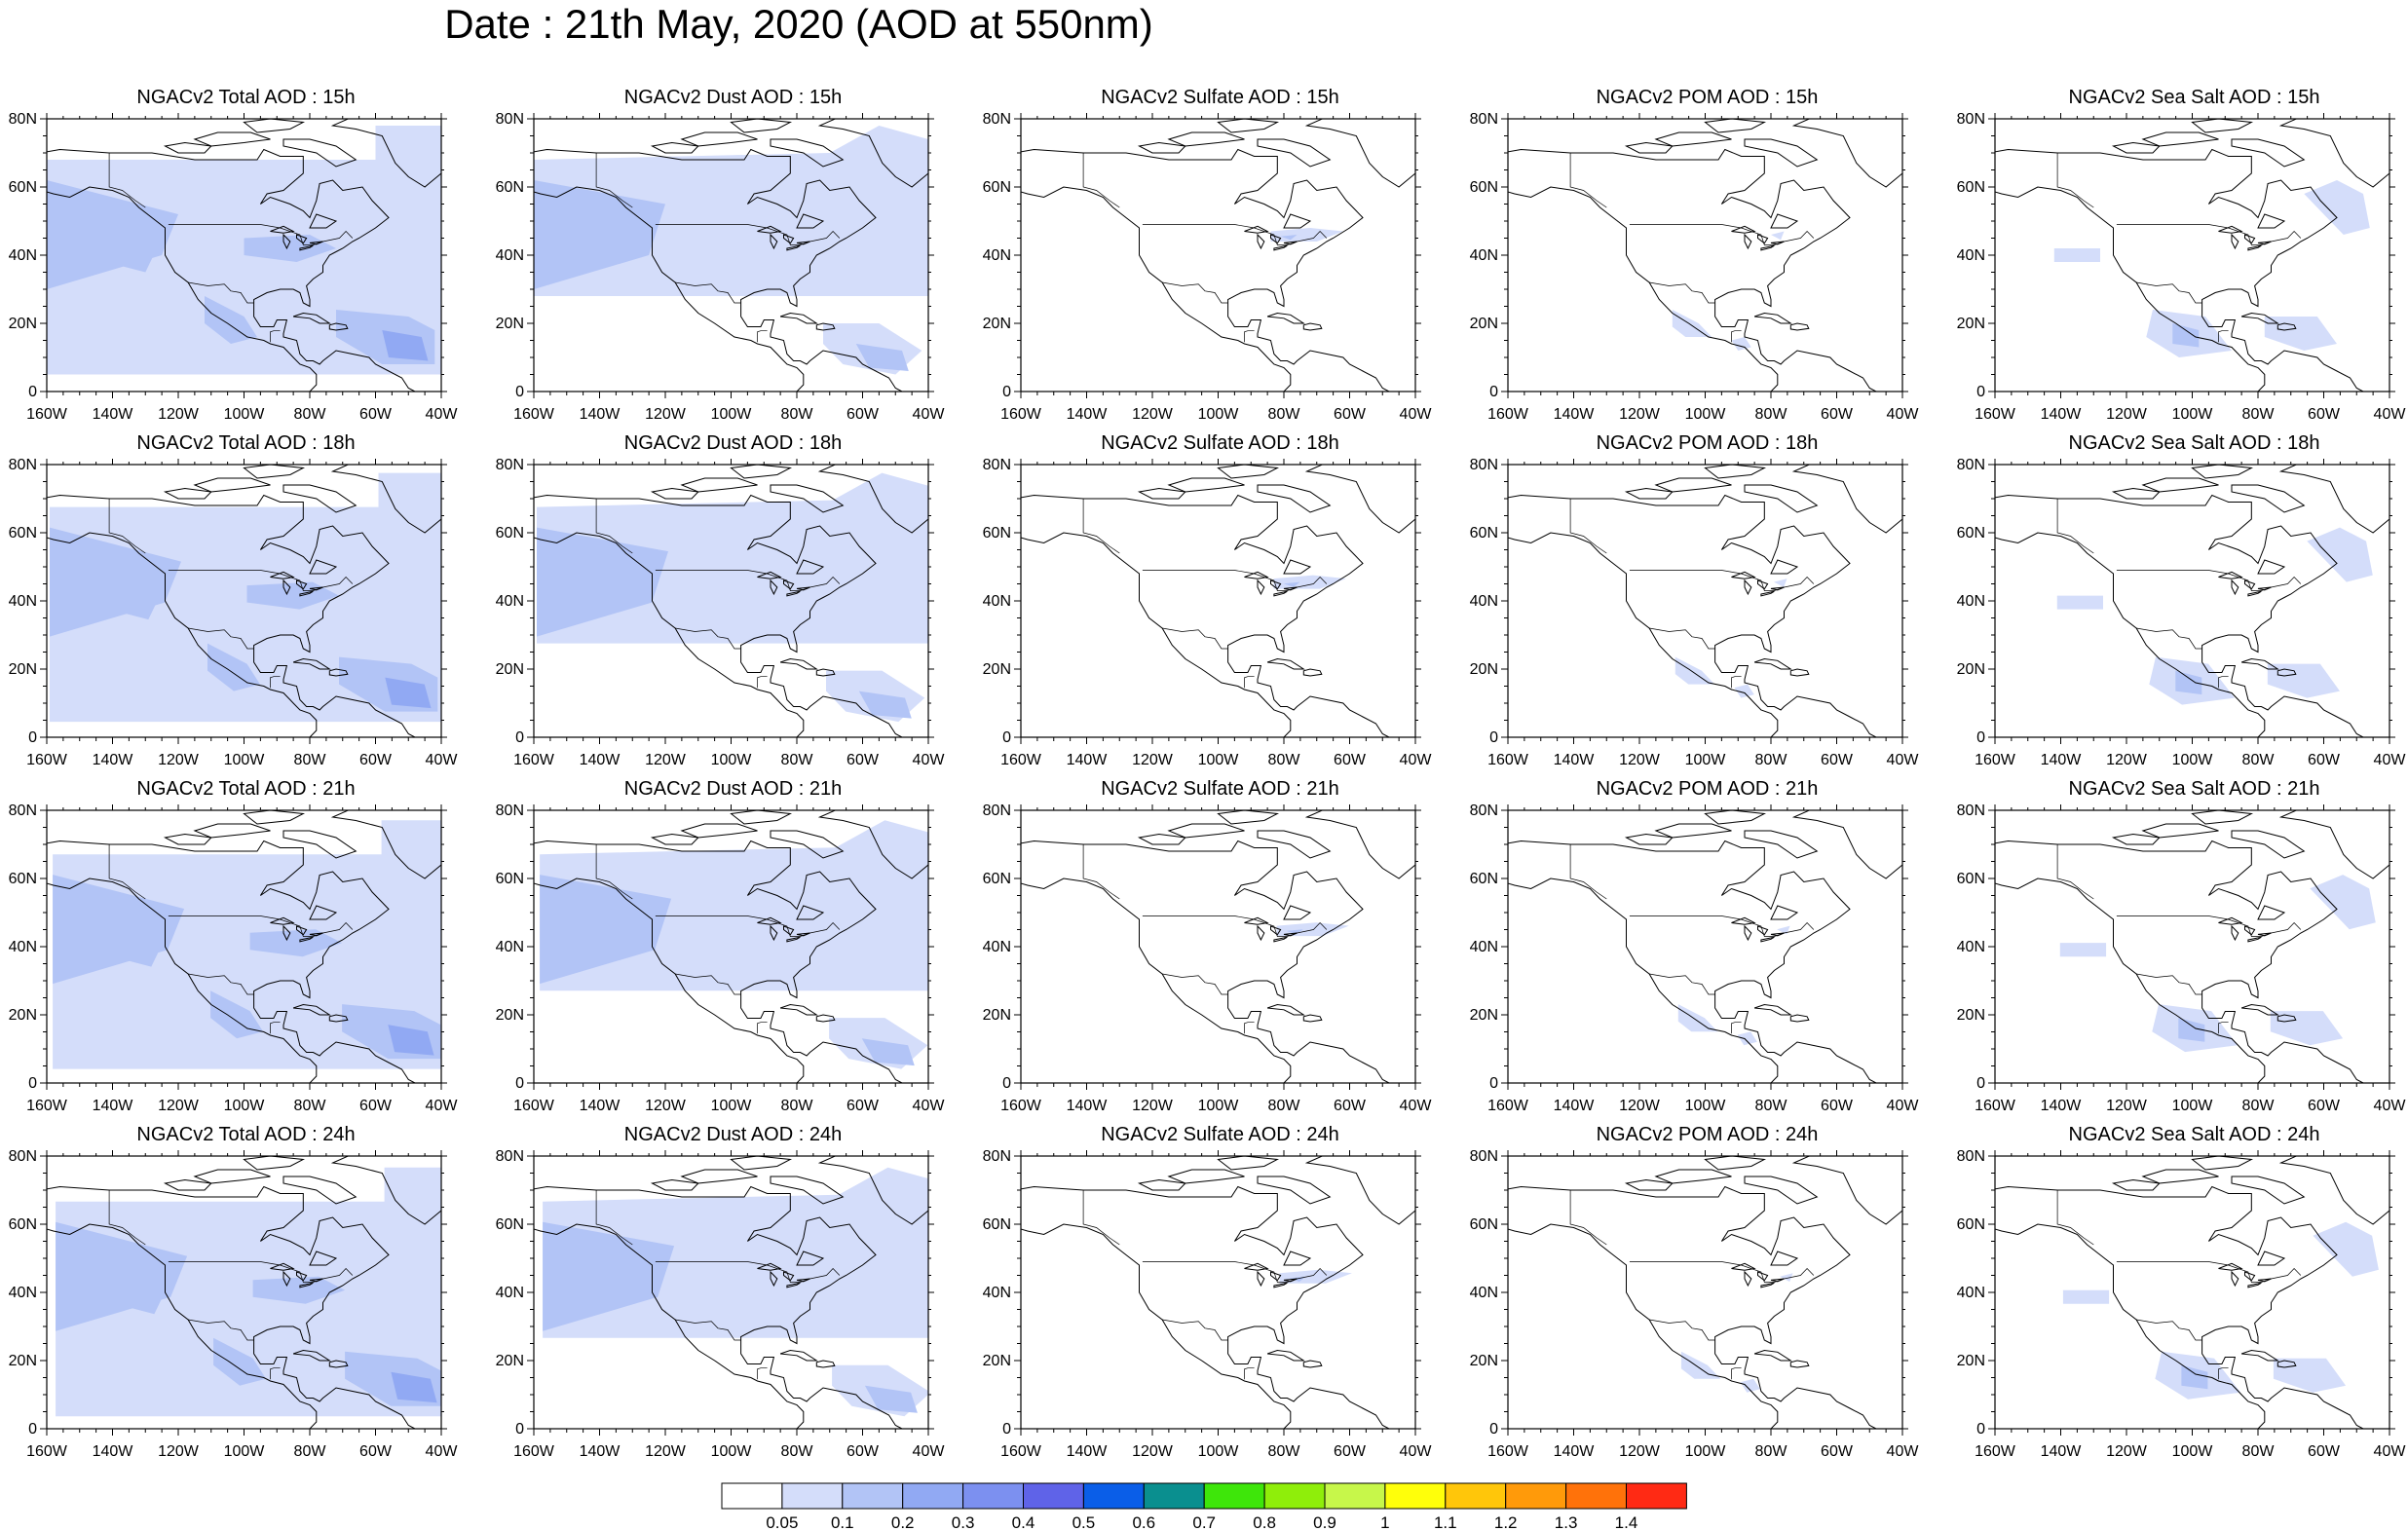  What do you see at coordinates (1204, 1521) in the screenshot?
I see `colorbar-label: 0.7` at bounding box center [1204, 1521].